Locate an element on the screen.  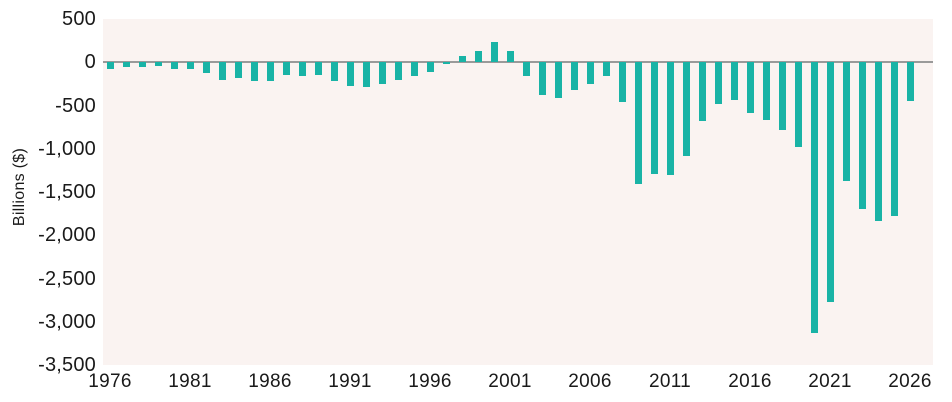
x-tick-label: 2011 is located at coordinates (670, 381).